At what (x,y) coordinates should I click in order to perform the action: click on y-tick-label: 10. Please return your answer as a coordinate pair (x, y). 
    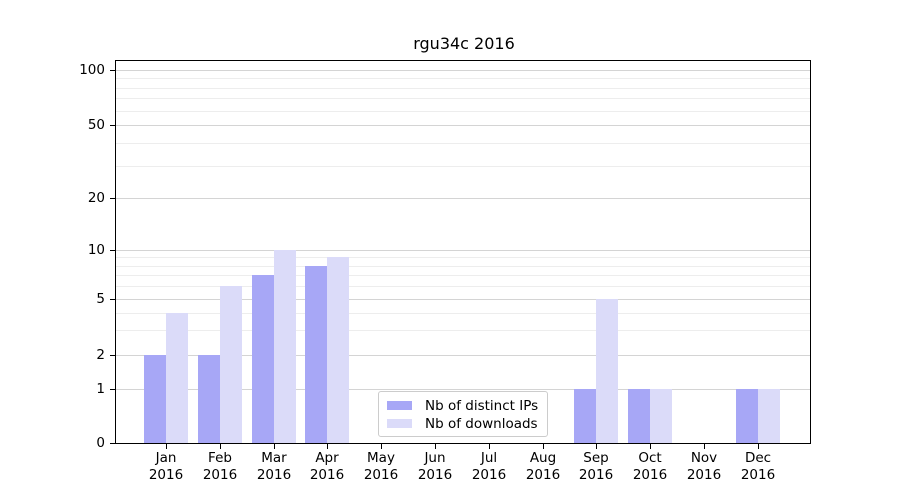
    Looking at the image, I should click on (96, 250).